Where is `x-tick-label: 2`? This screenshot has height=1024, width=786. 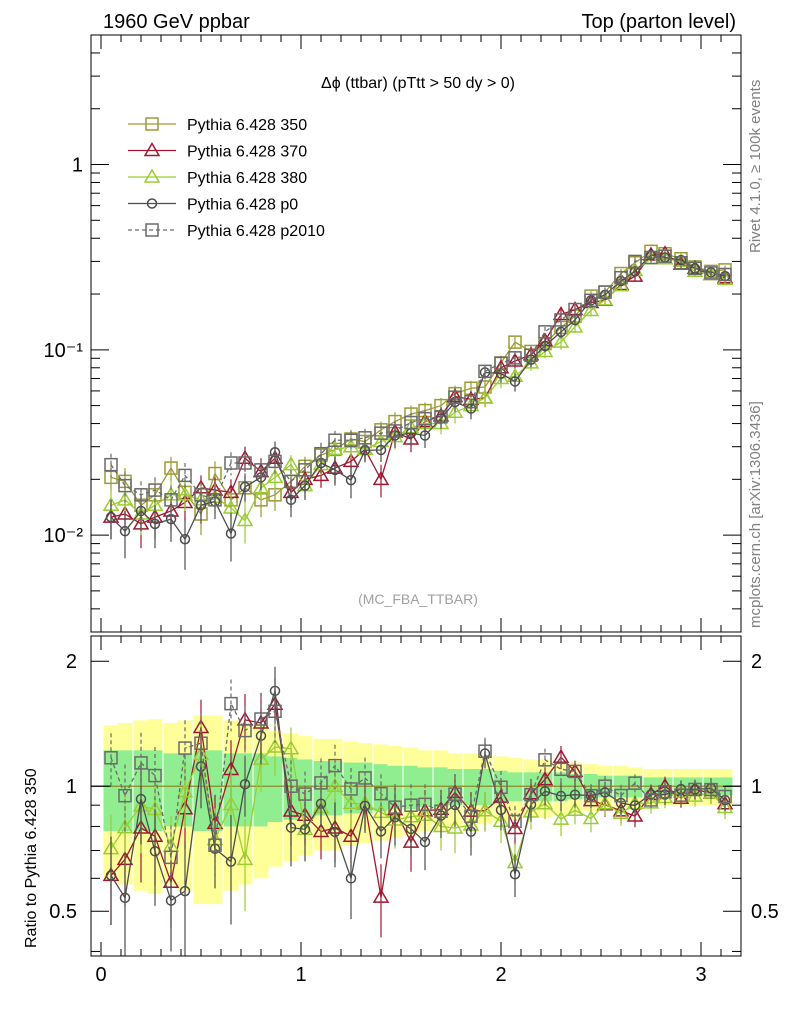 x-tick-label: 2 is located at coordinates (500, 975).